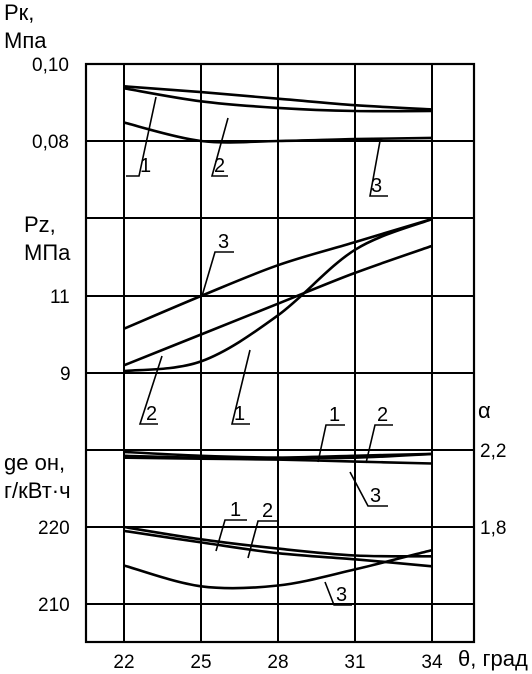 The height and width of the screenshot is (674, 532). I want to click on pz-series-3-line, so click(278, 273).